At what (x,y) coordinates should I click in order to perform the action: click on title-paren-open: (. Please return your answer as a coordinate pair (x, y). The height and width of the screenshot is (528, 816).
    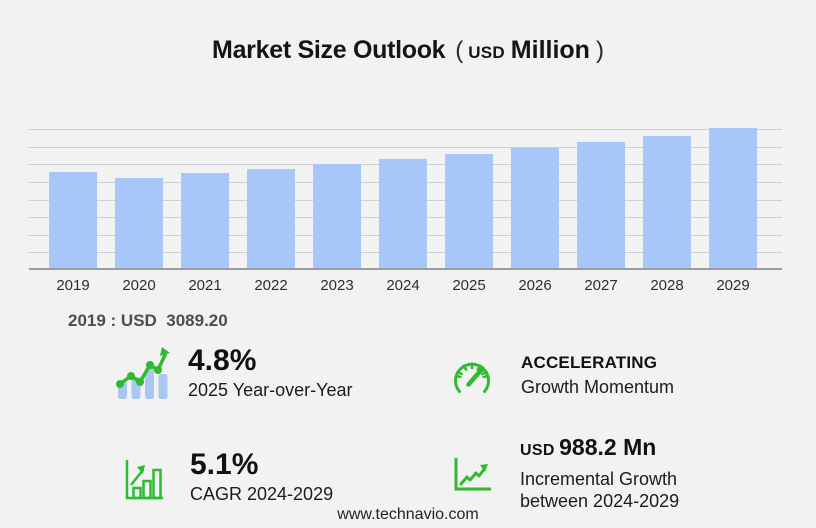
    Looking at the image, I should click on (459, 50).